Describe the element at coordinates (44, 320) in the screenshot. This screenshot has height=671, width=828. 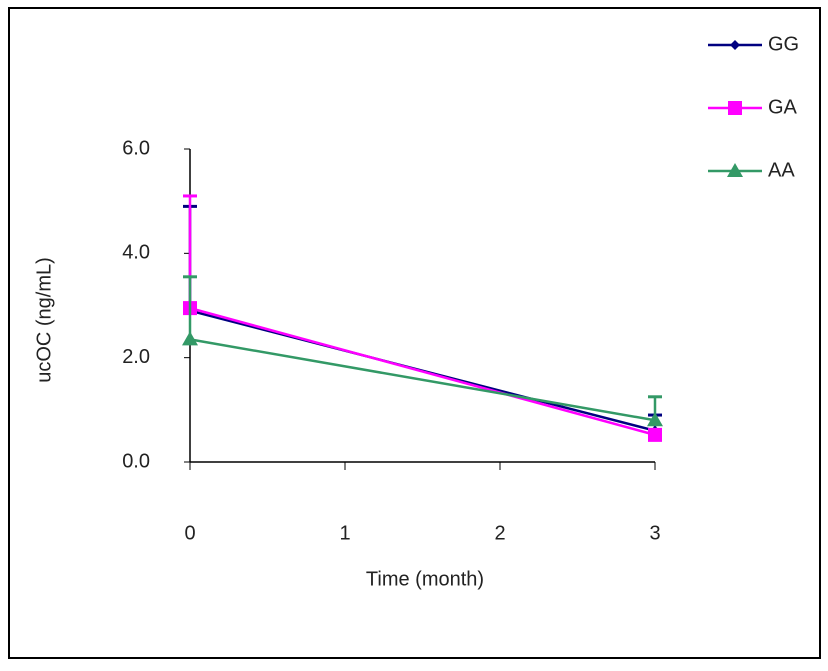
I see `y-axis-label: ucOC (ng/mL)` at that location.